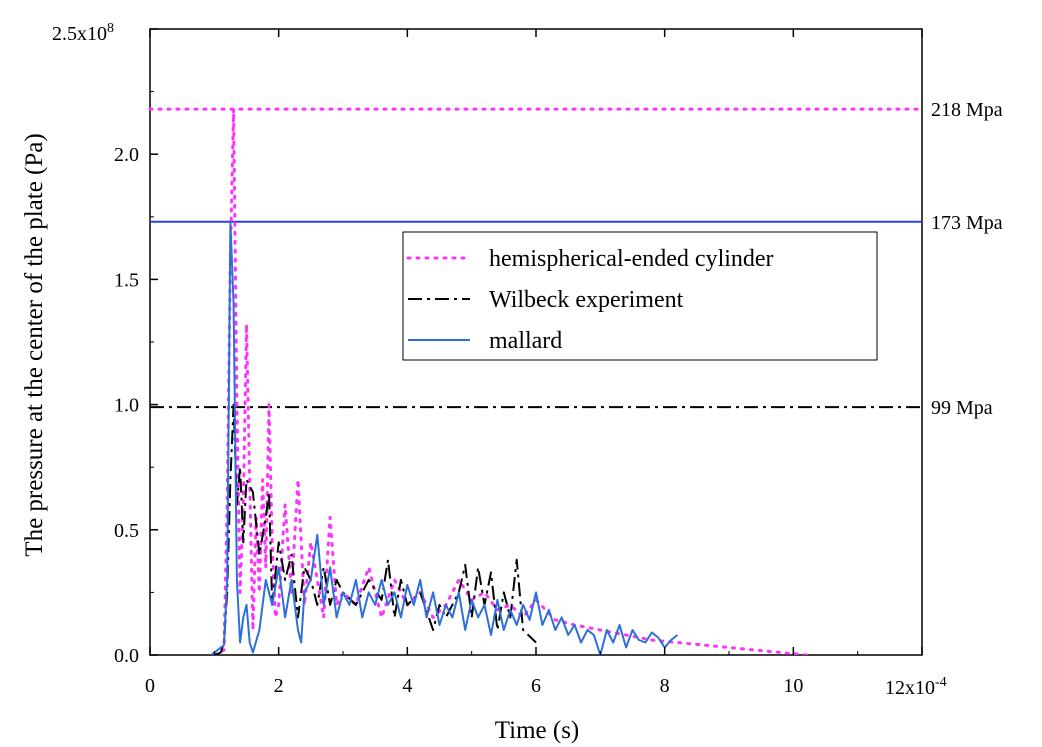 This screenshot has height=747, width=1042. What do you see at coordinates (407, 686) in the screenshot?
I see `x-tick-label: 4` at bounding box center [407, 686].